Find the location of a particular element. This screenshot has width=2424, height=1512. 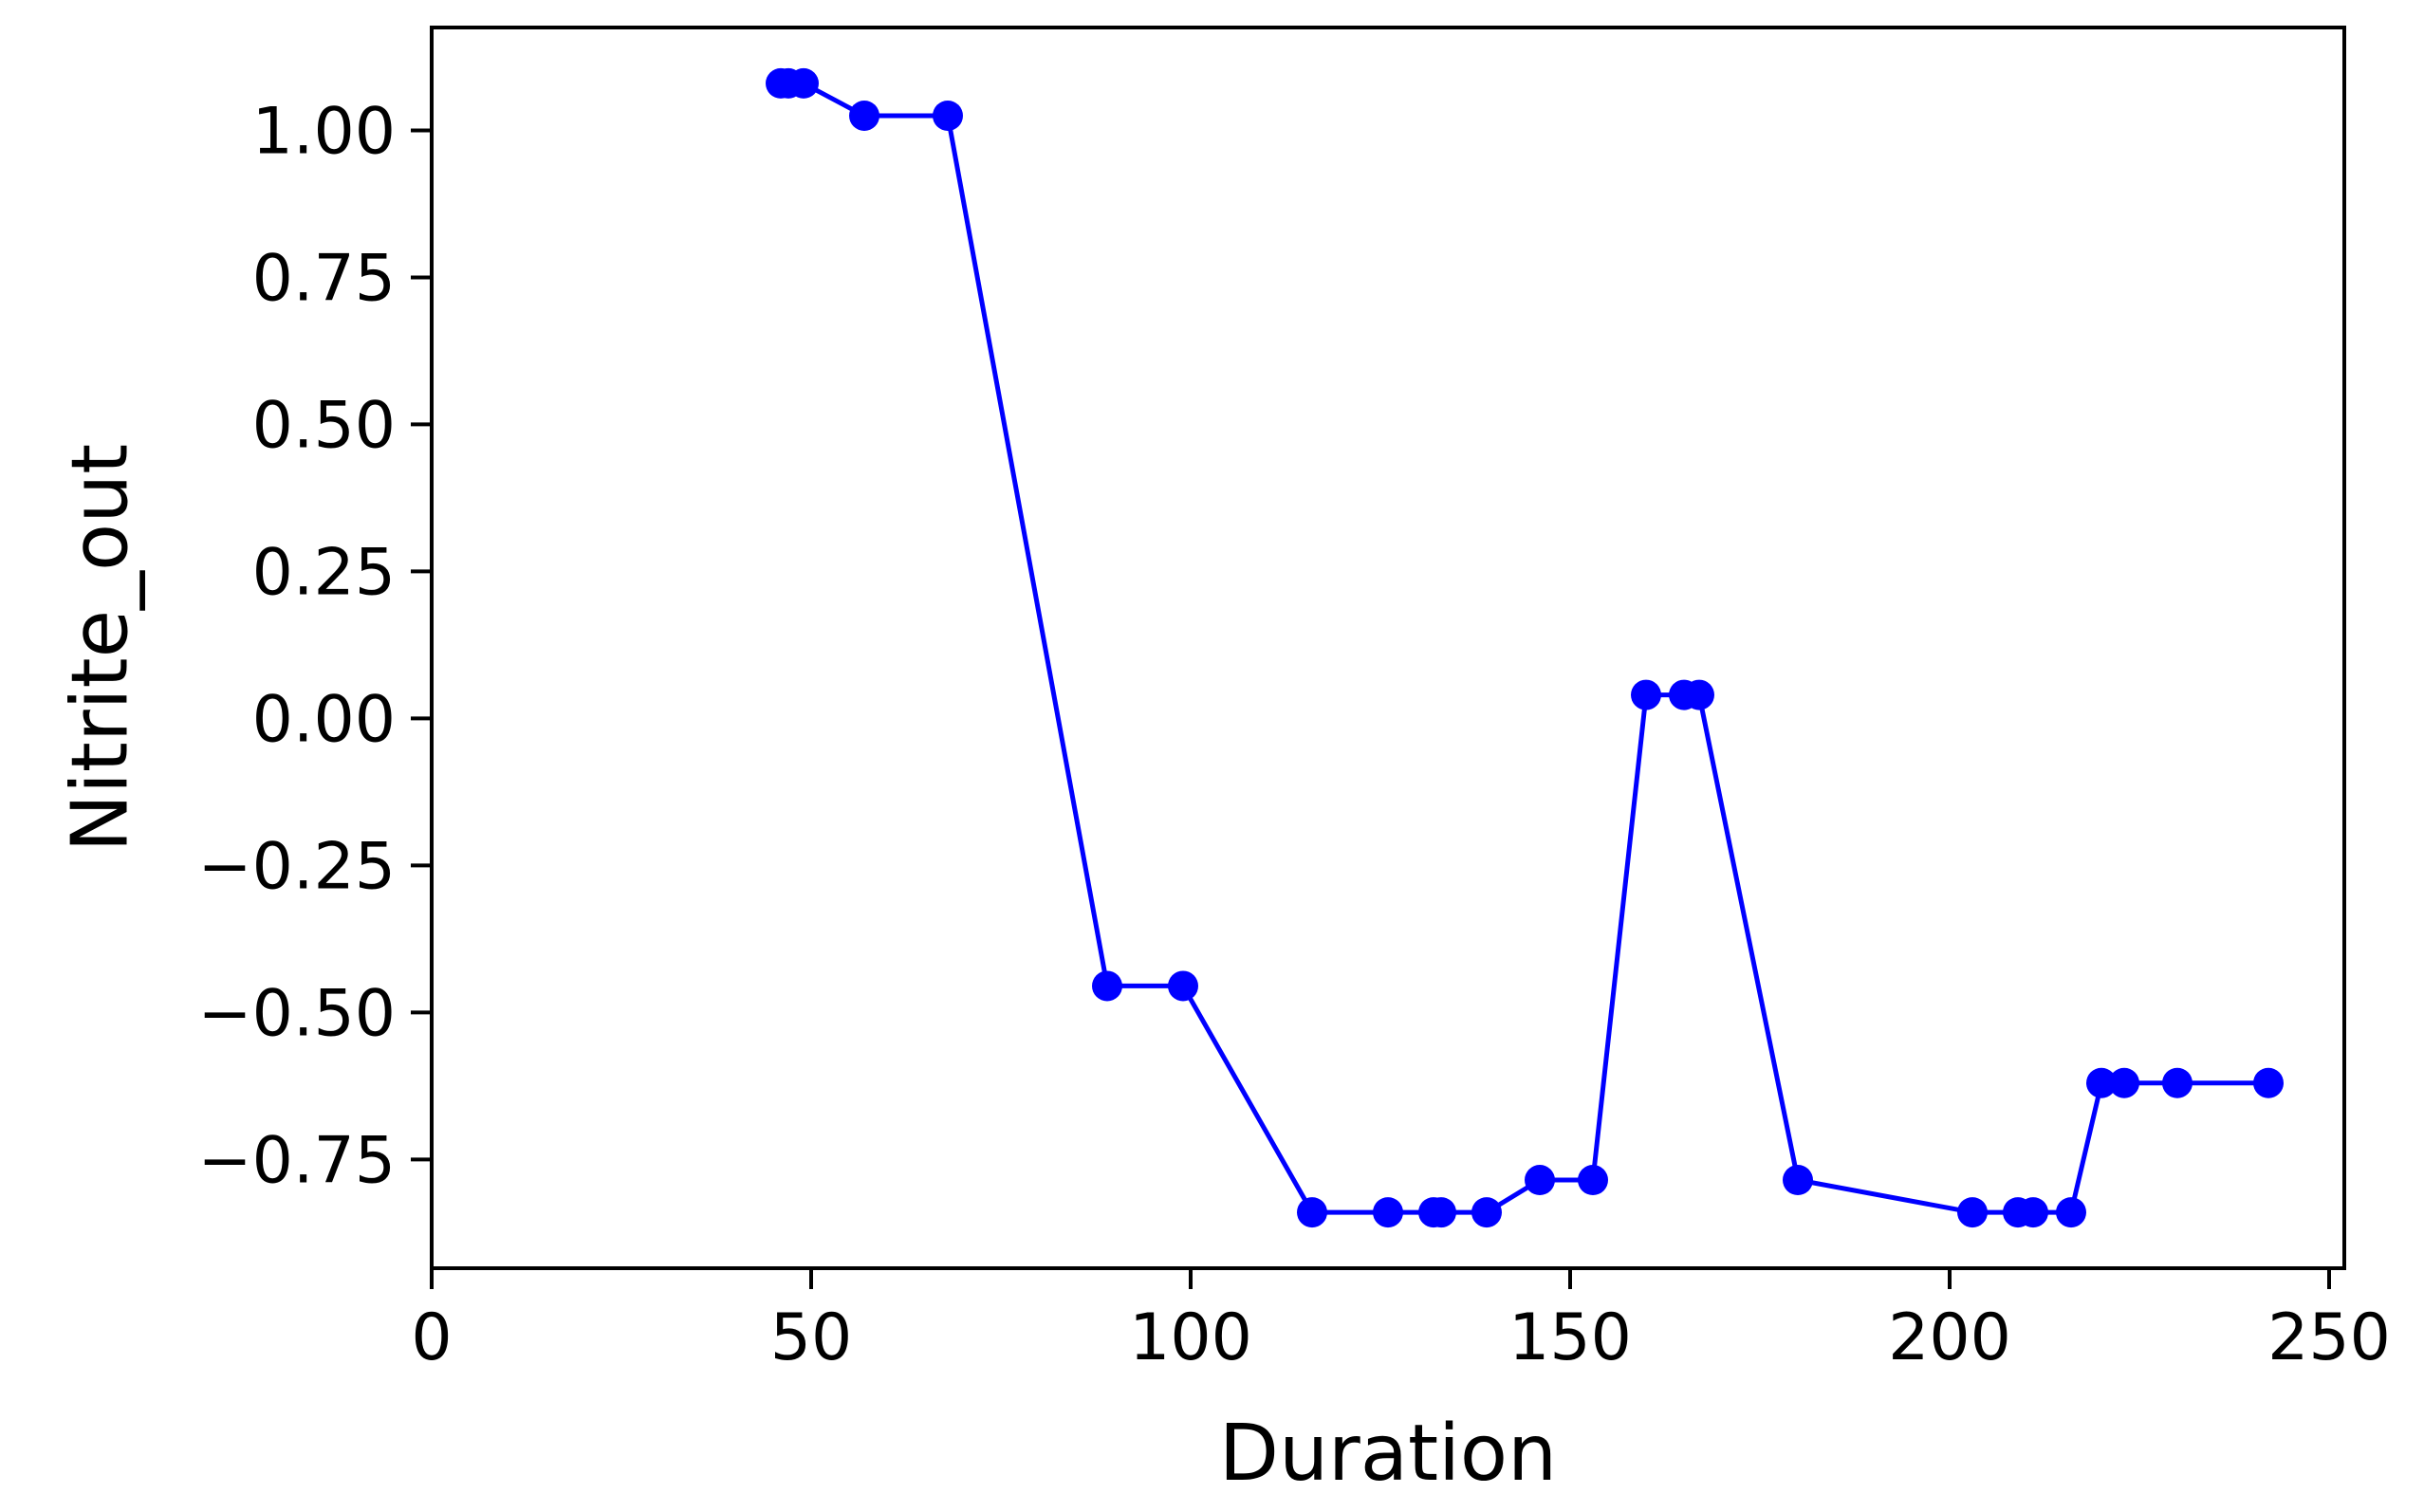

x-tick-label: 250 is located at coordinates (2329, 1337).